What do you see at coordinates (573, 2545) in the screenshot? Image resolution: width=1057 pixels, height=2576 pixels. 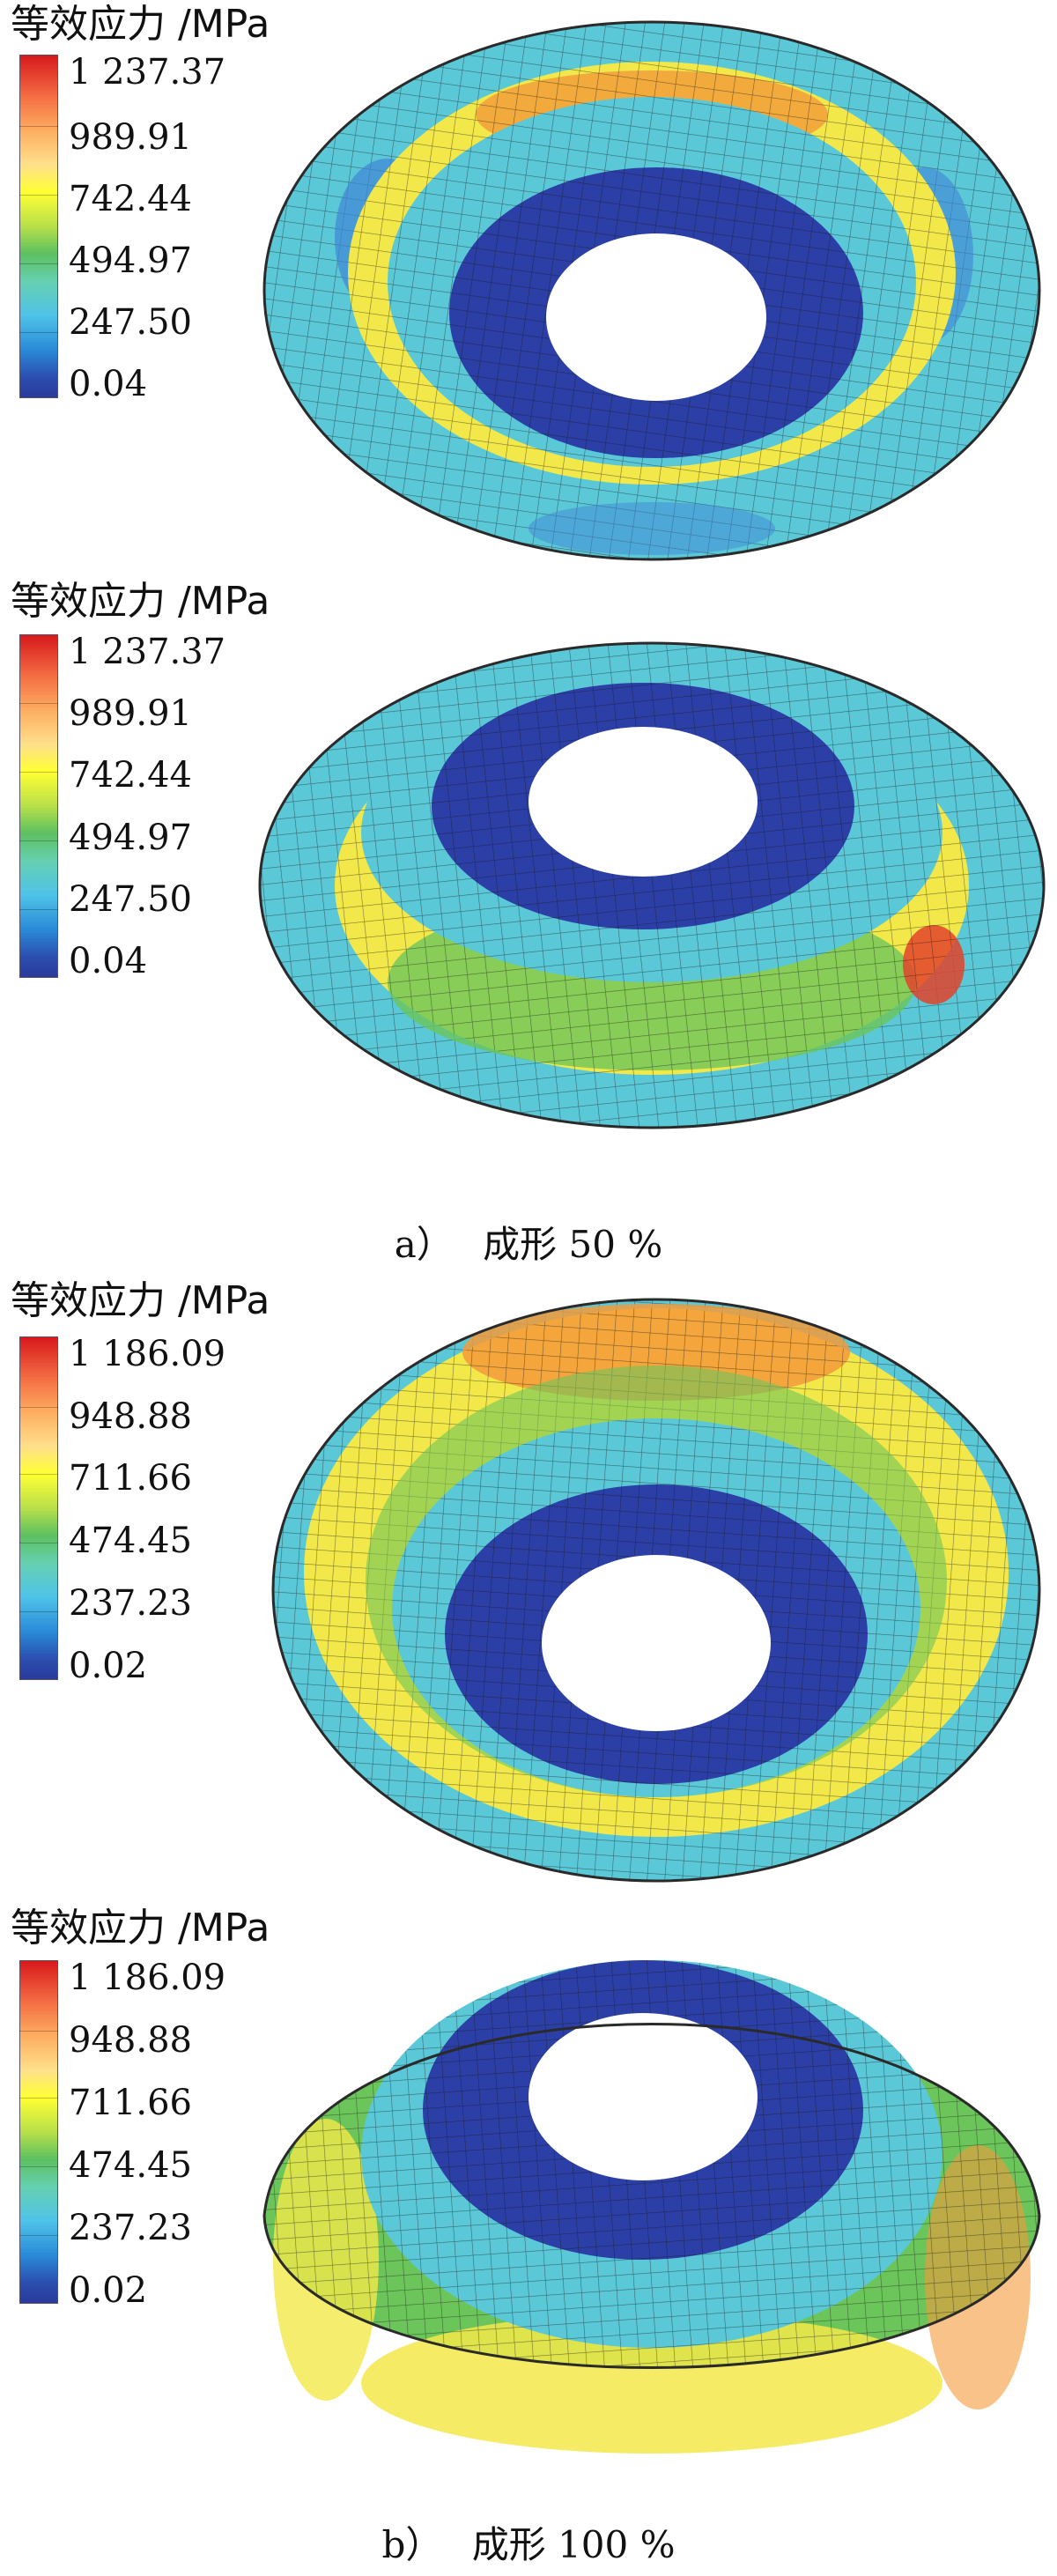 I see `caption-text: 成形 100 %` at bounding box center [573, 2545].